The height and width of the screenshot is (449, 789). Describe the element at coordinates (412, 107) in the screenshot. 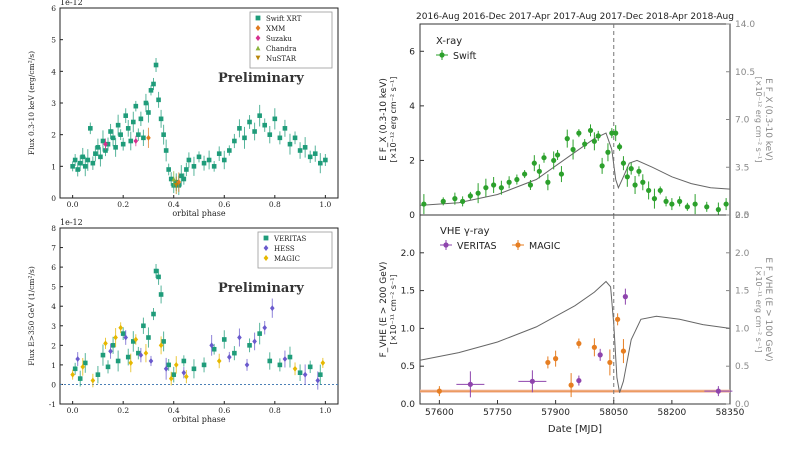

I see `y-left-tick-label: 4` at that location.